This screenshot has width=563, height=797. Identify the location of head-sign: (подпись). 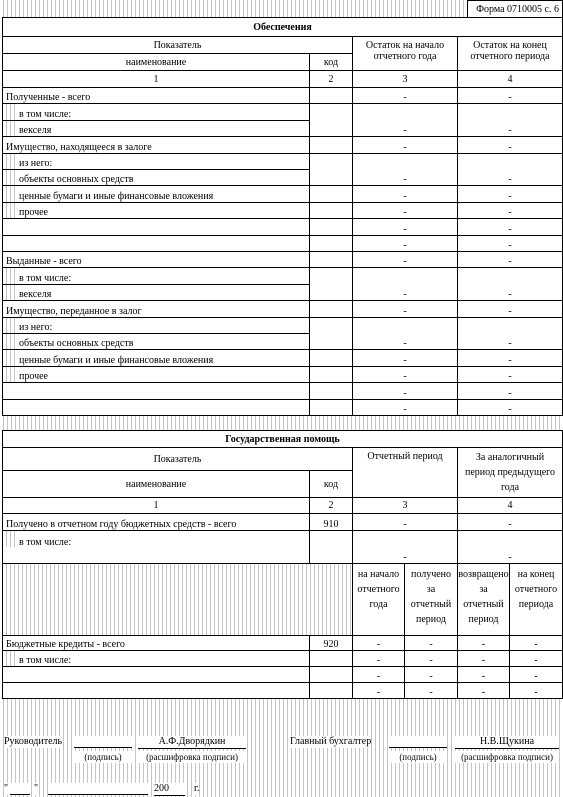
(103, 757).